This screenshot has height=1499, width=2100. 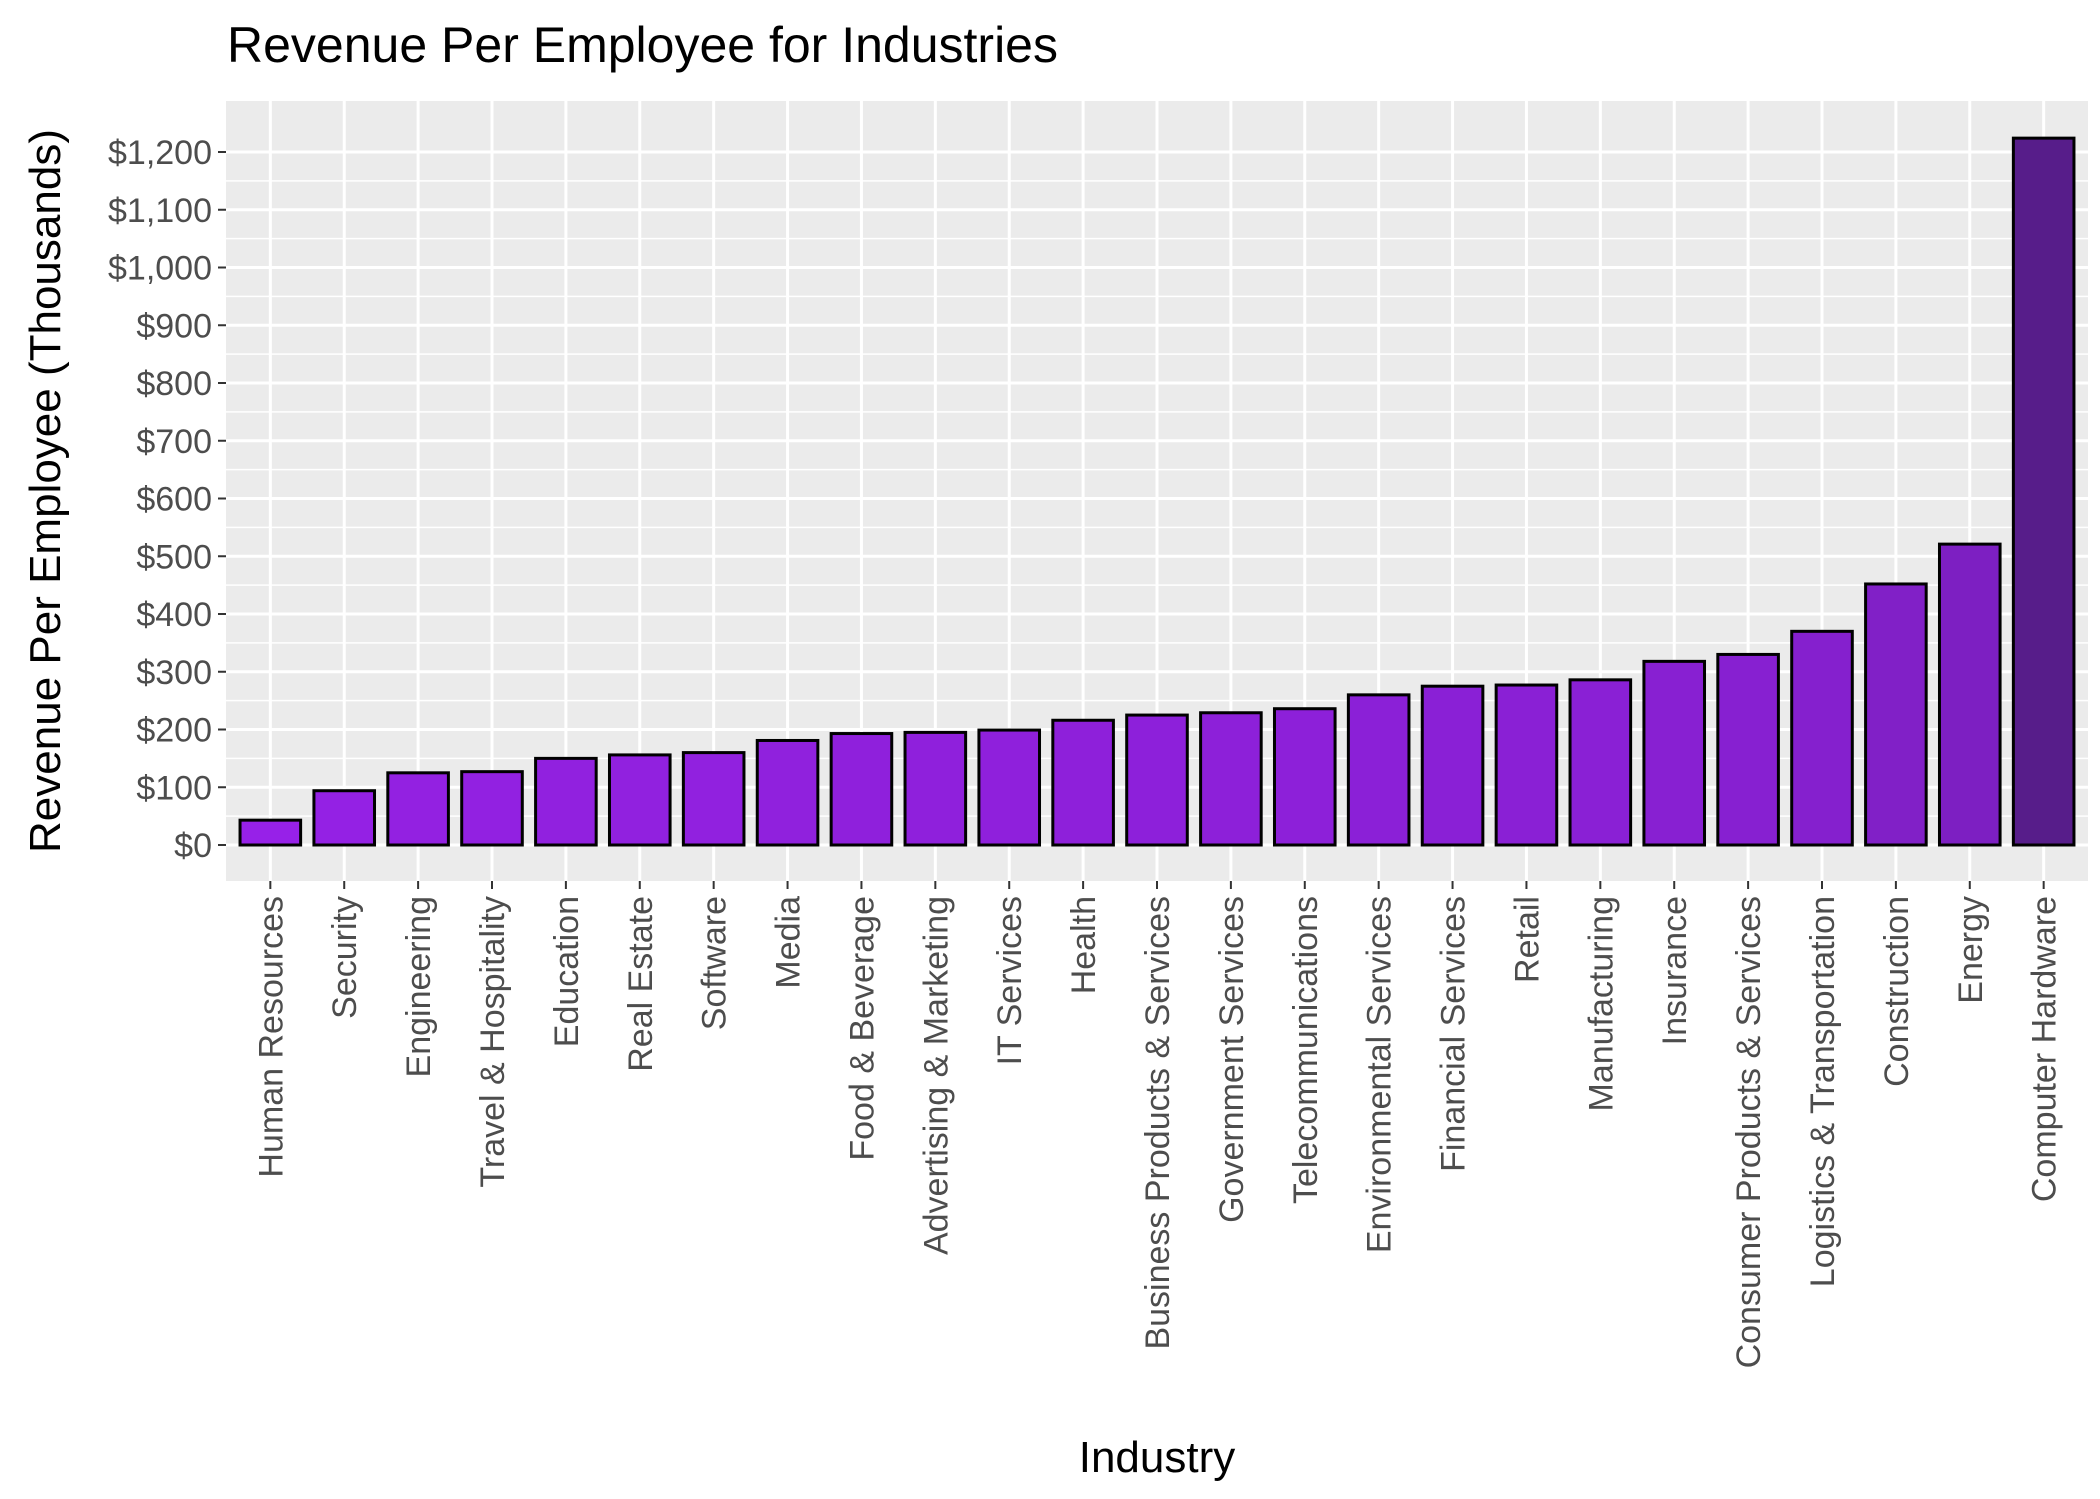 I want to click on x-tick-label: Human Resources, so click(x=271, y=1037).